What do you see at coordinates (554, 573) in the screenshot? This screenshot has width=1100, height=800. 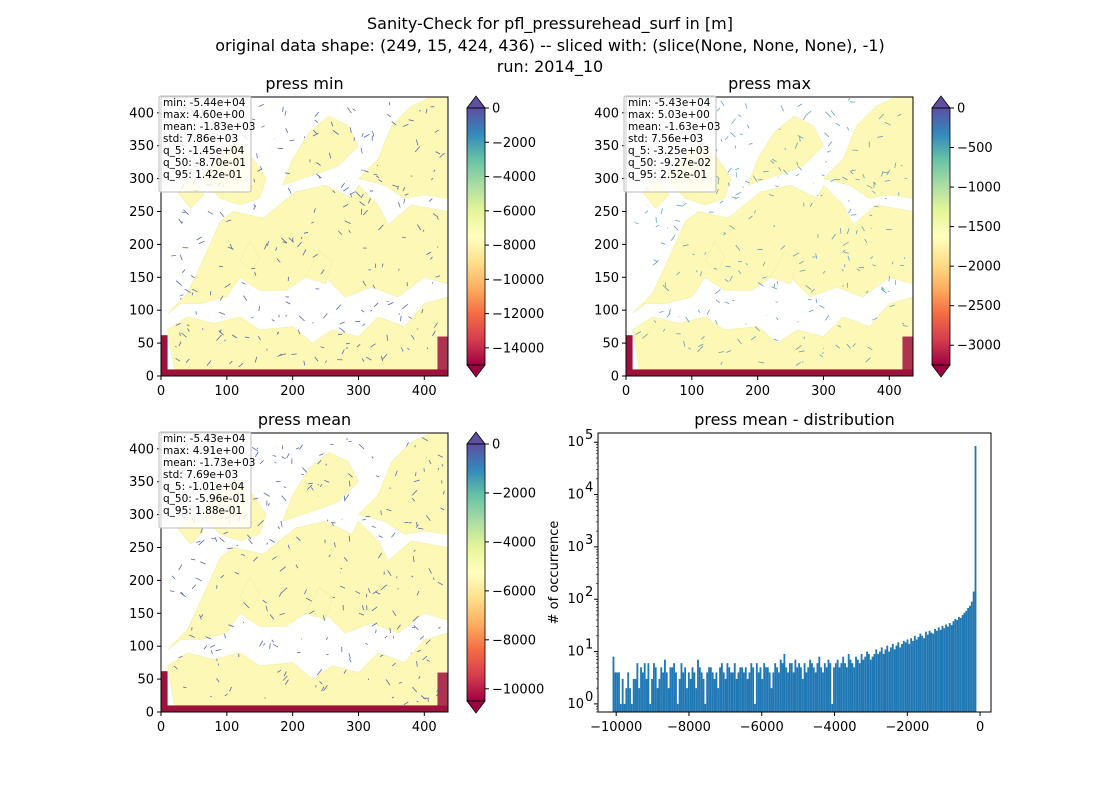 I see `y-axis-label: # of occurrence` at bounding box center [554, 573].